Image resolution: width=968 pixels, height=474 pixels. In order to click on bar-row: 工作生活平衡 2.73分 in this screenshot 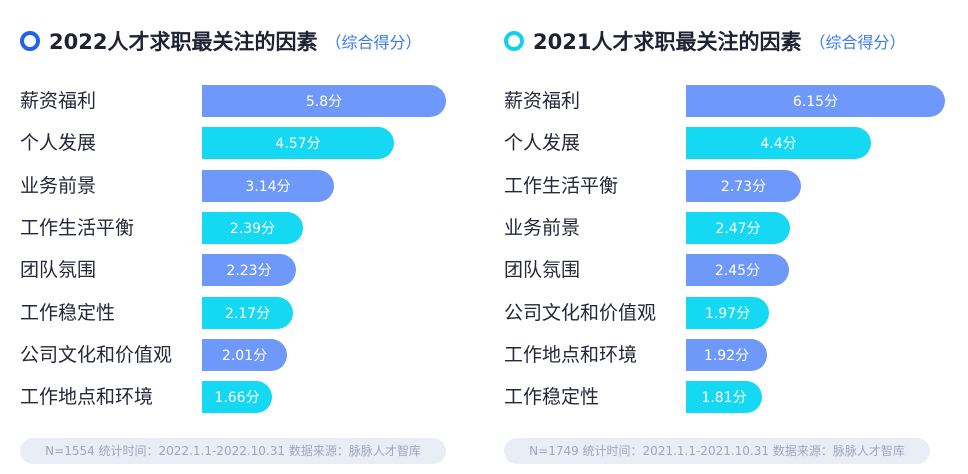, I will do `click(724, 186)`.